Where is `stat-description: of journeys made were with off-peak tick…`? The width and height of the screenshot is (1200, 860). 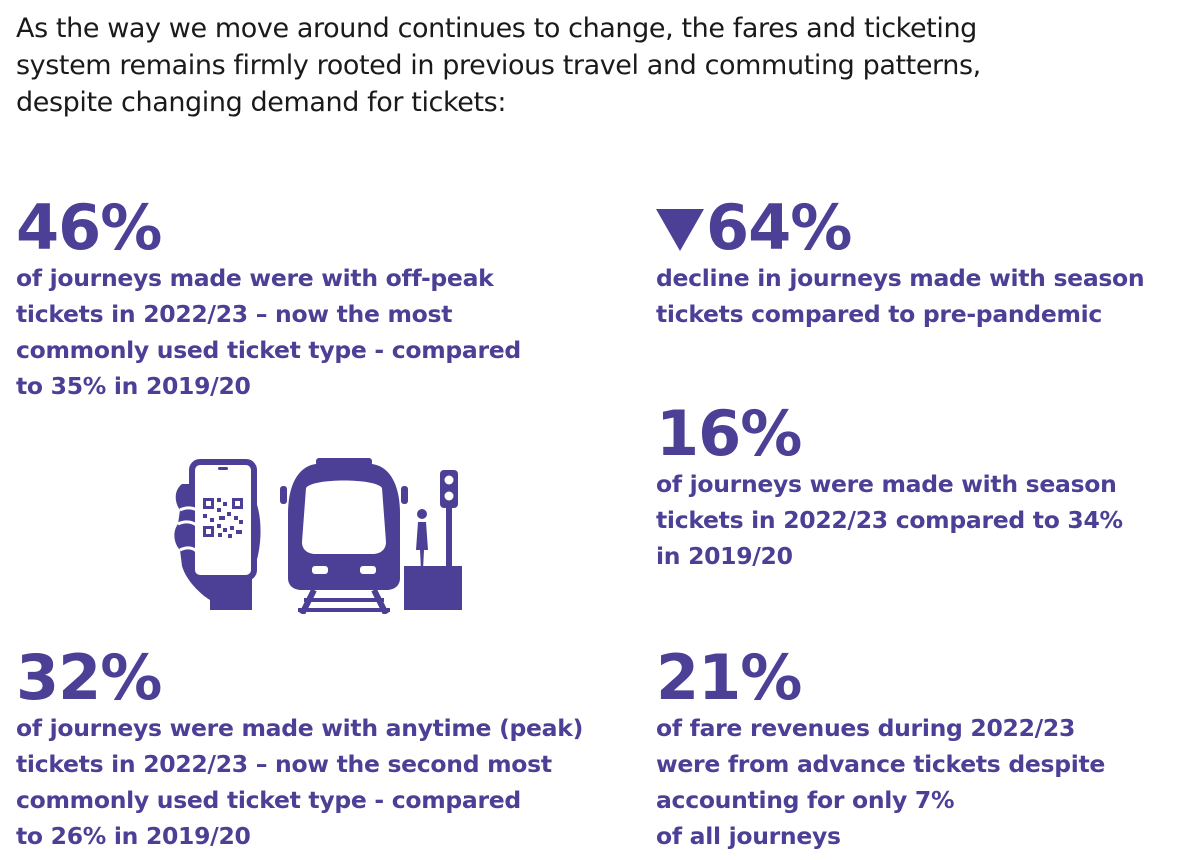 stat-description: of journeys made were with off-peak tick… is located at coordinates (268, 332).